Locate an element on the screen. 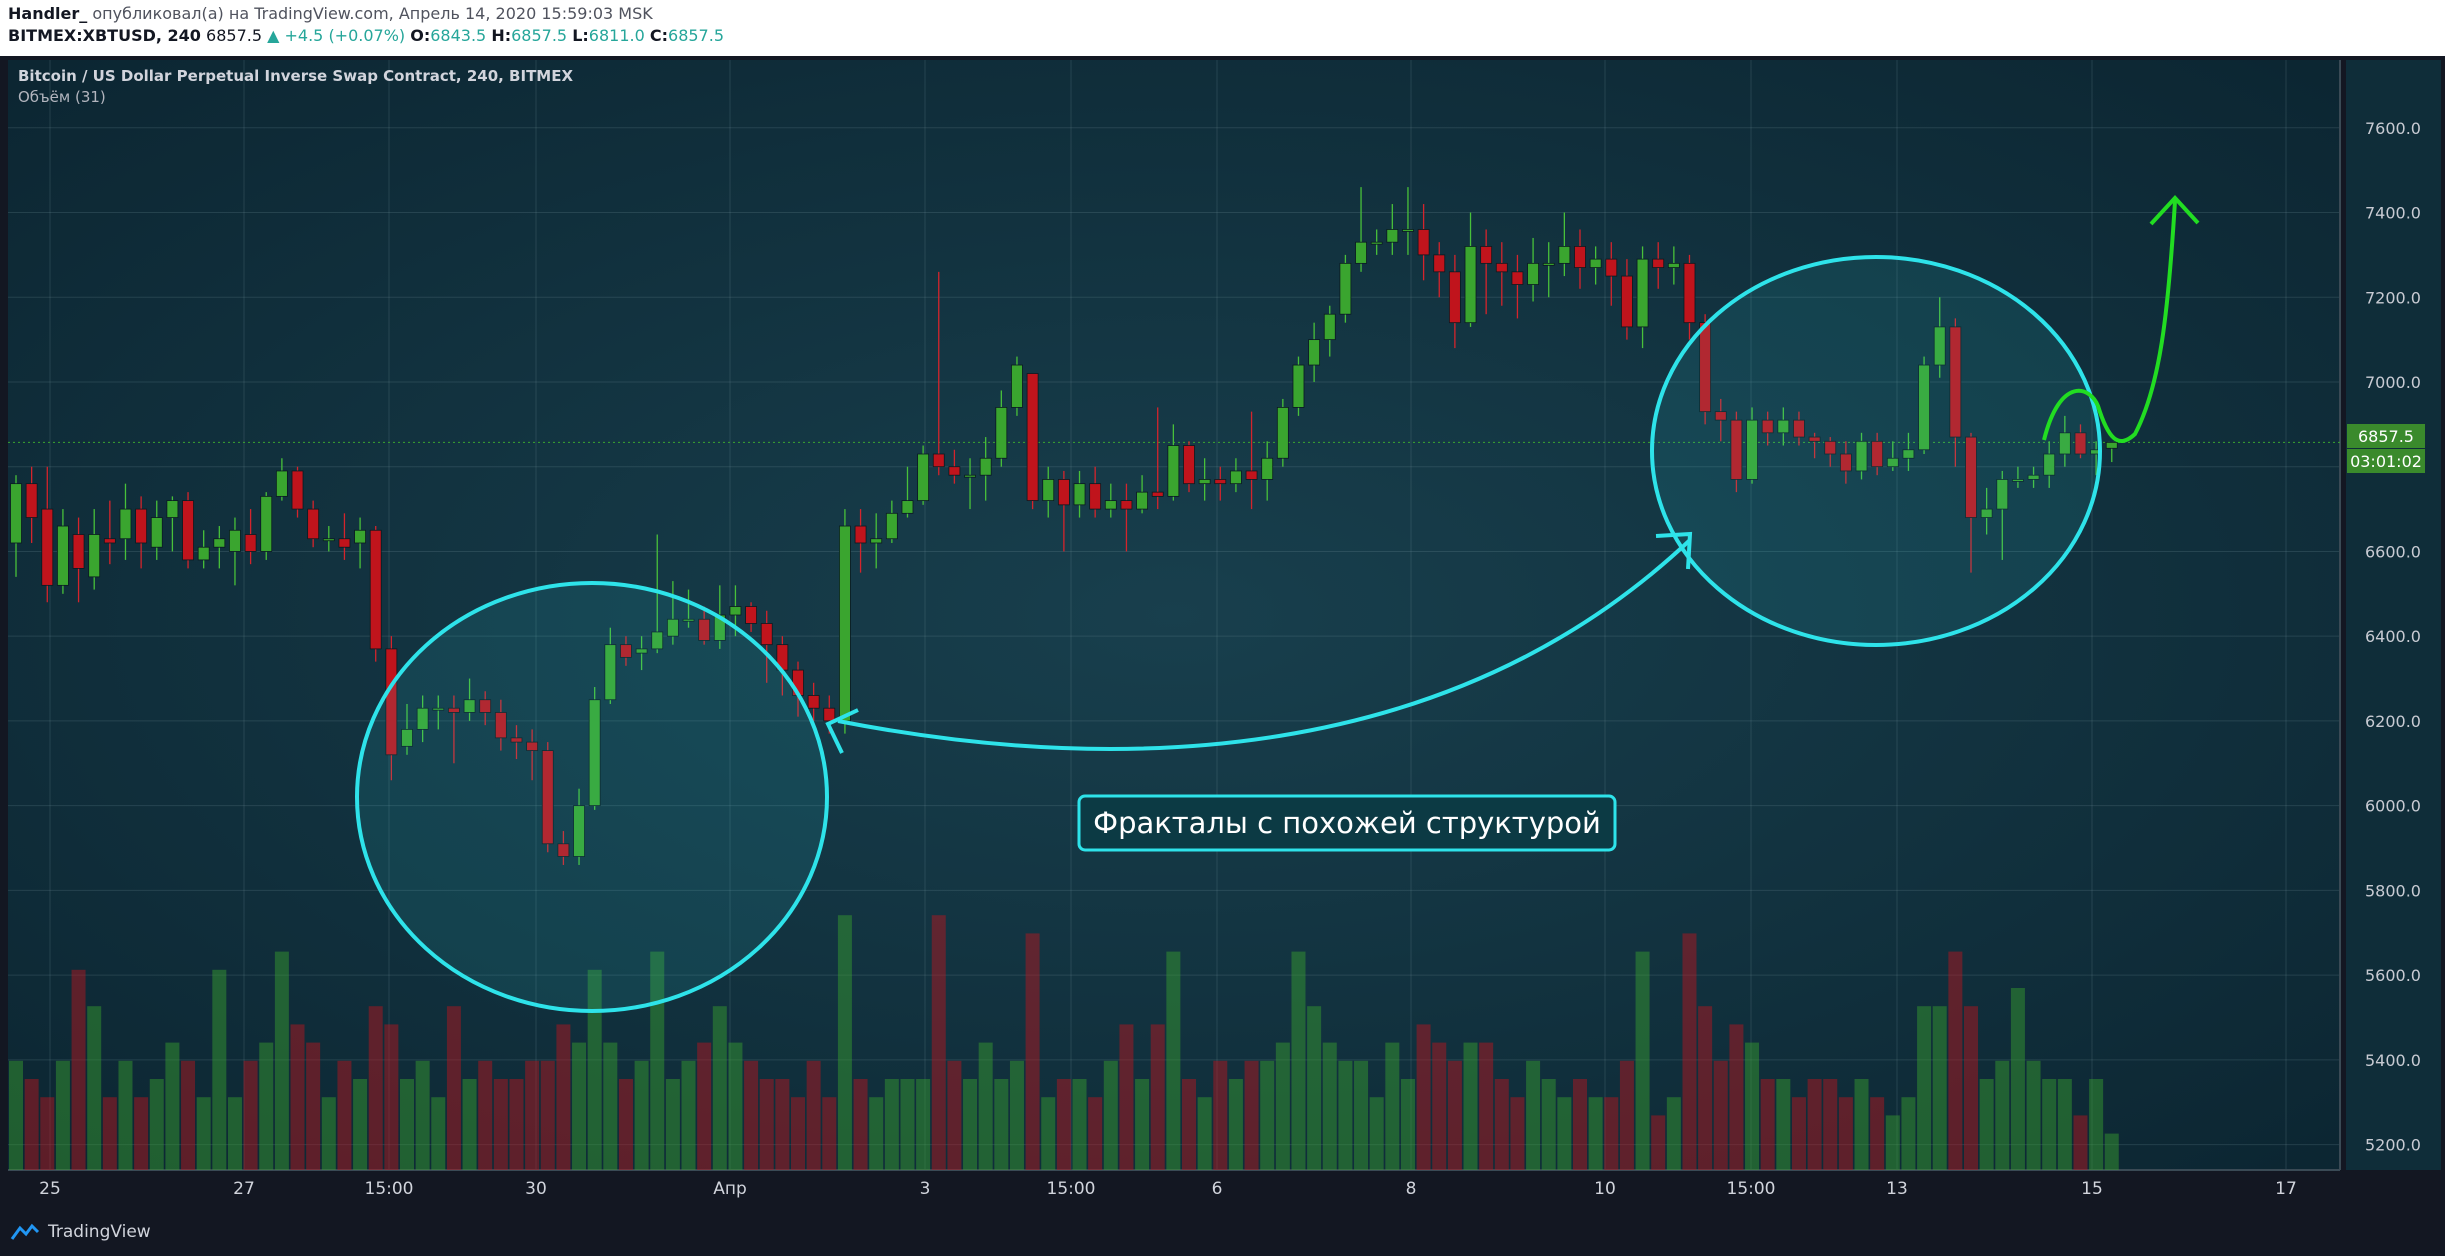  x-tick-label: Апр is located at coordinates (730, 1189).